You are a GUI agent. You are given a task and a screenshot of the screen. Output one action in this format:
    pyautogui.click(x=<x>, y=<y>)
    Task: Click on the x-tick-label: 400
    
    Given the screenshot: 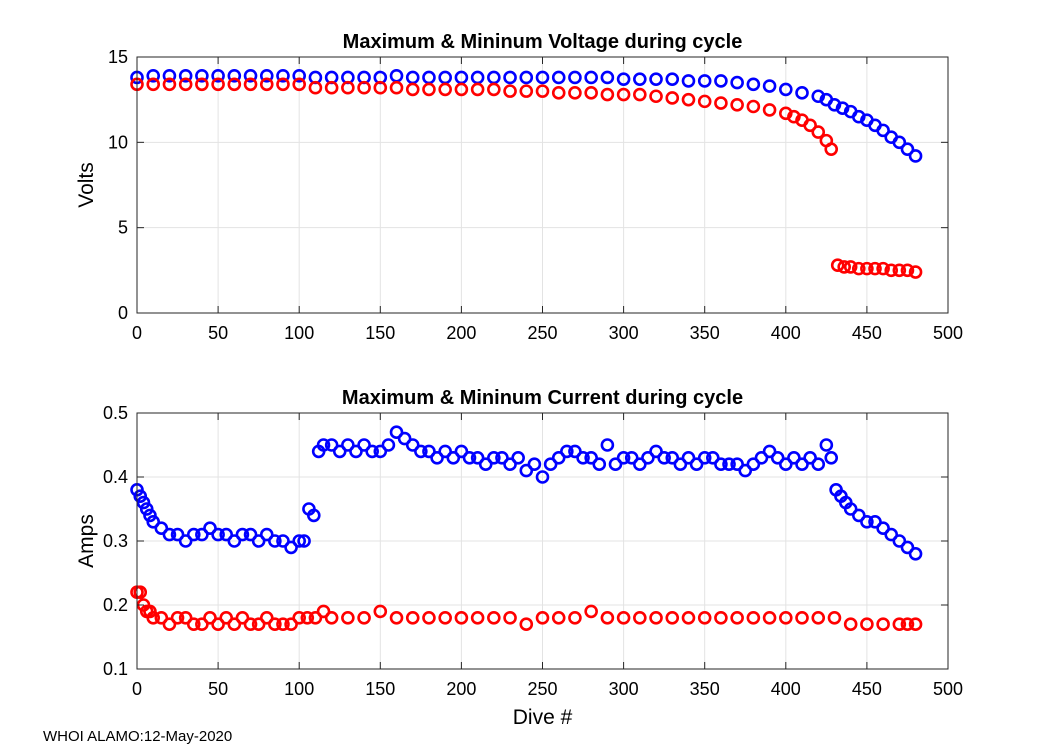 What is the action you would take?
    pyautogui.click(x=786, y=333)
    